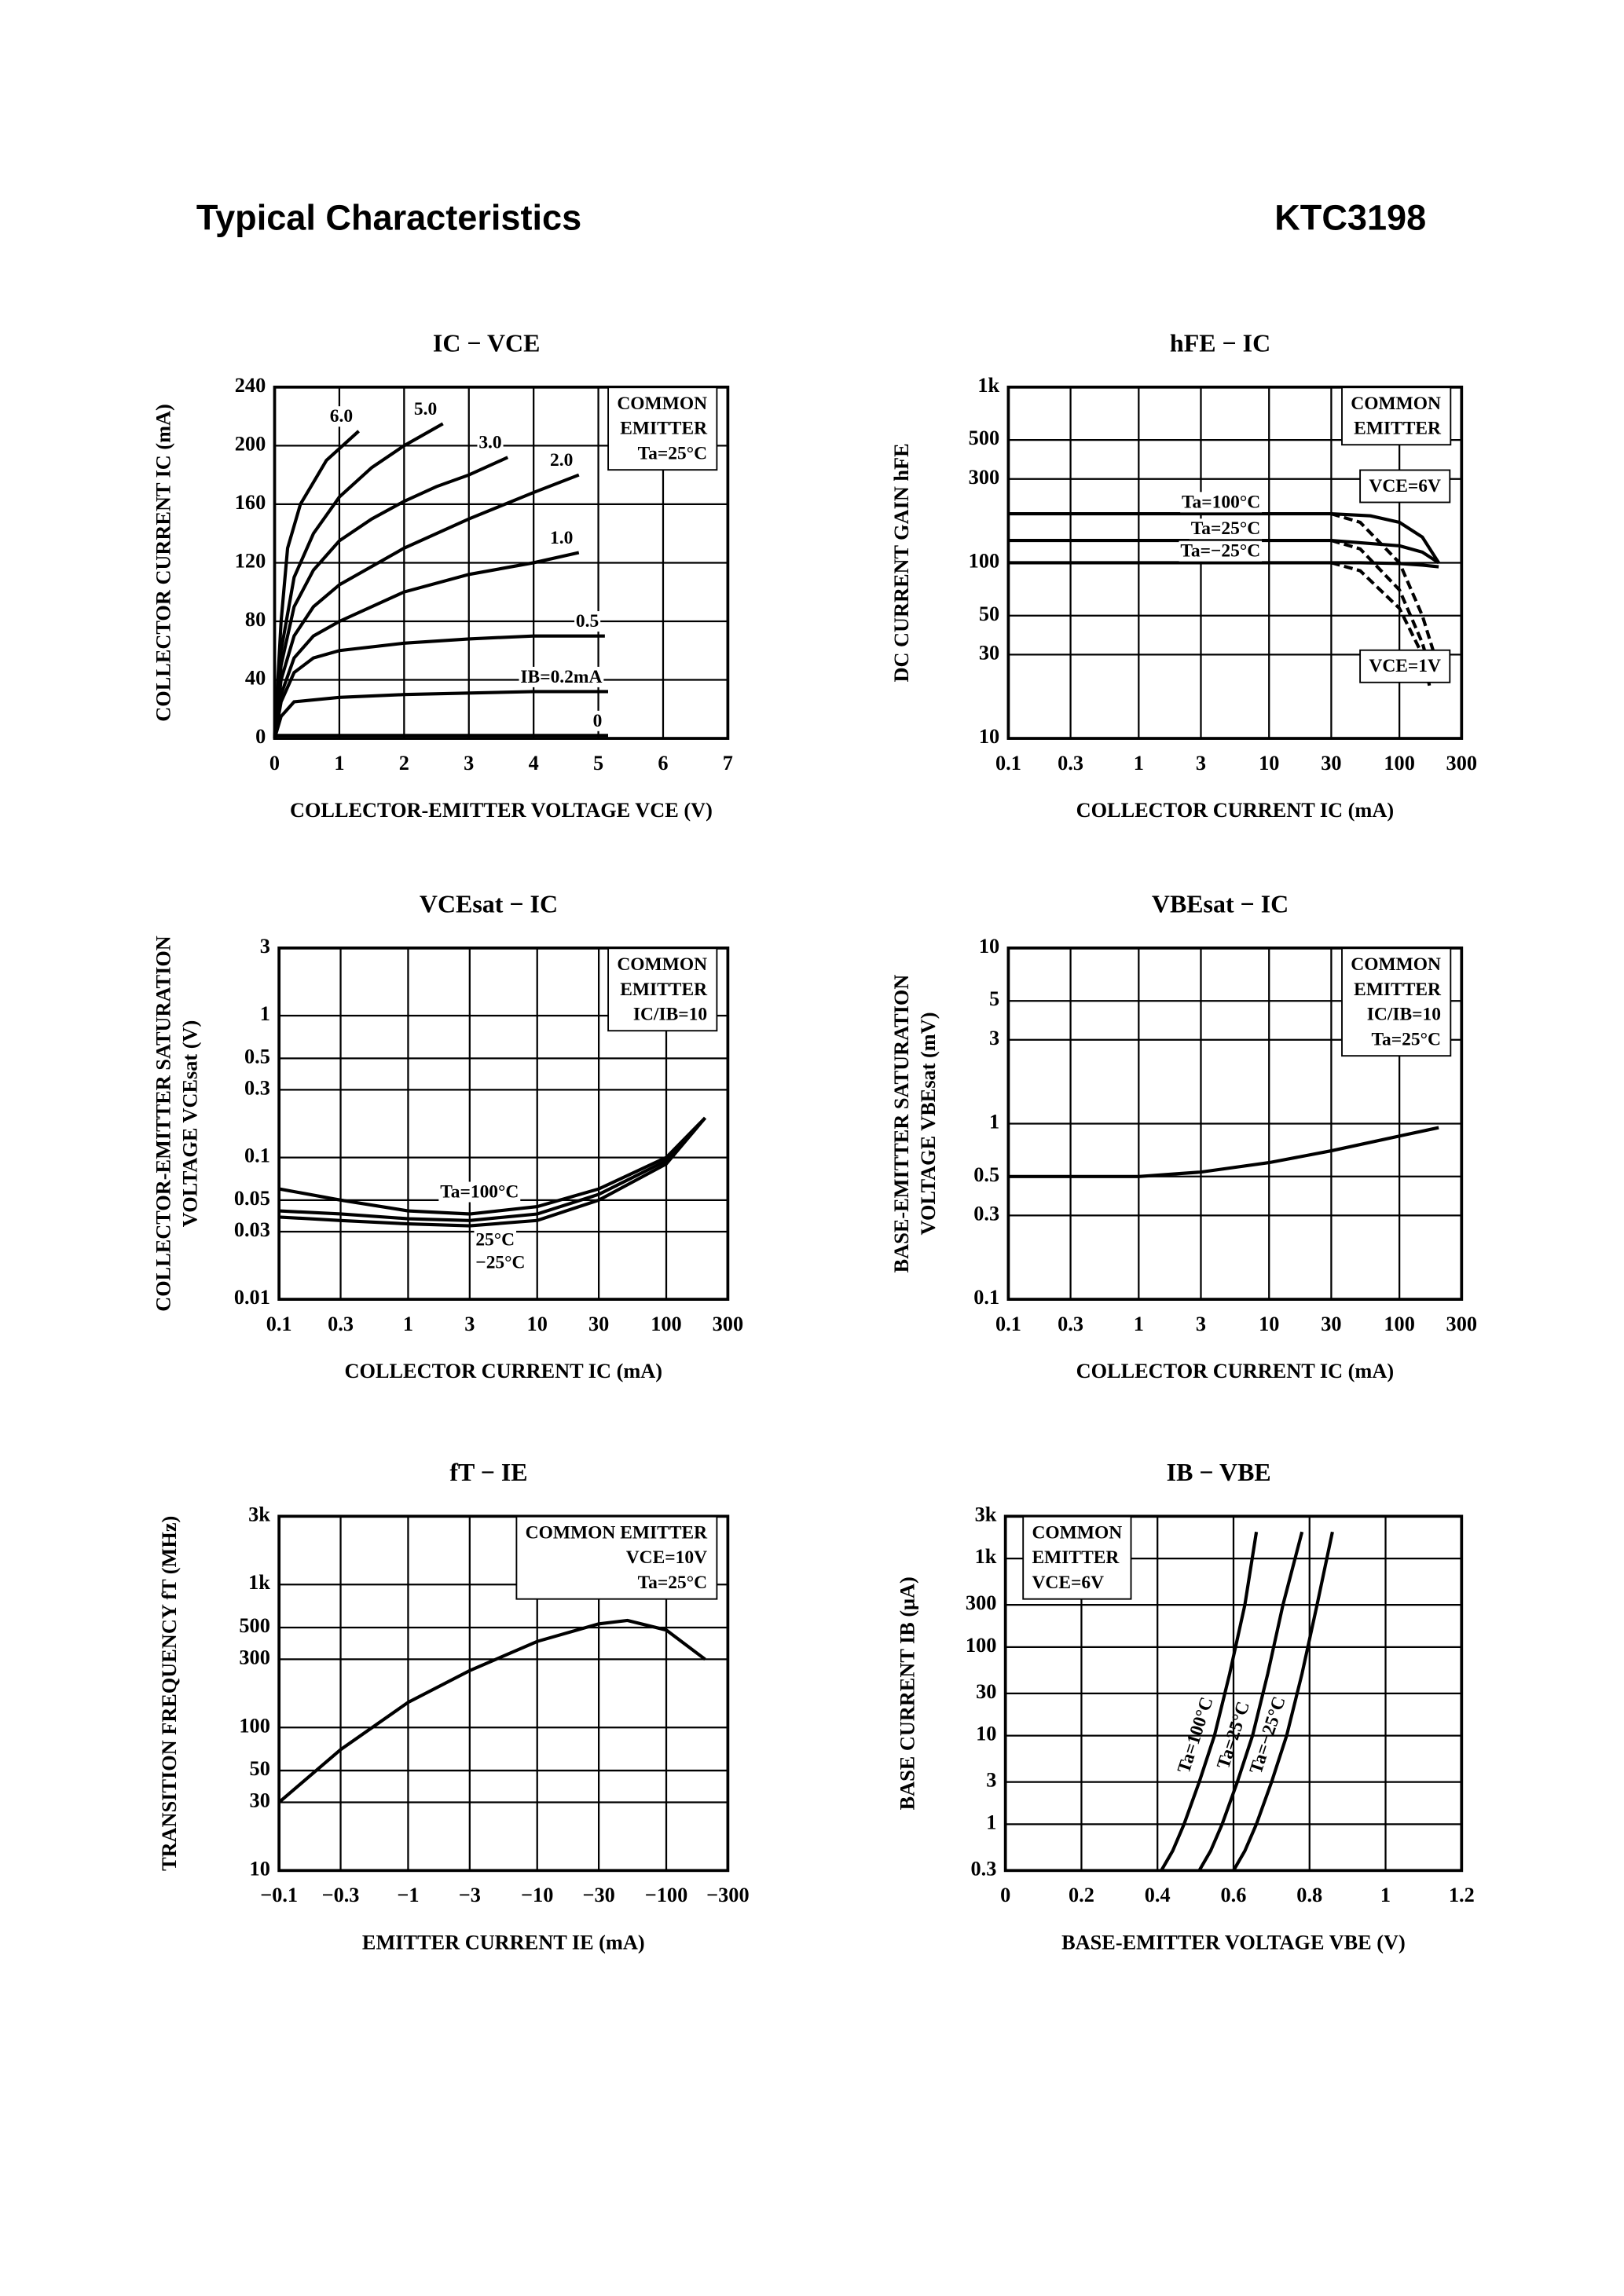 The image size is (1624, 2296). What do you see at coordinates (341, 1895) in the screenshot?
I see `x-tick-label: −0.3` at bounding box center [341, 1895].